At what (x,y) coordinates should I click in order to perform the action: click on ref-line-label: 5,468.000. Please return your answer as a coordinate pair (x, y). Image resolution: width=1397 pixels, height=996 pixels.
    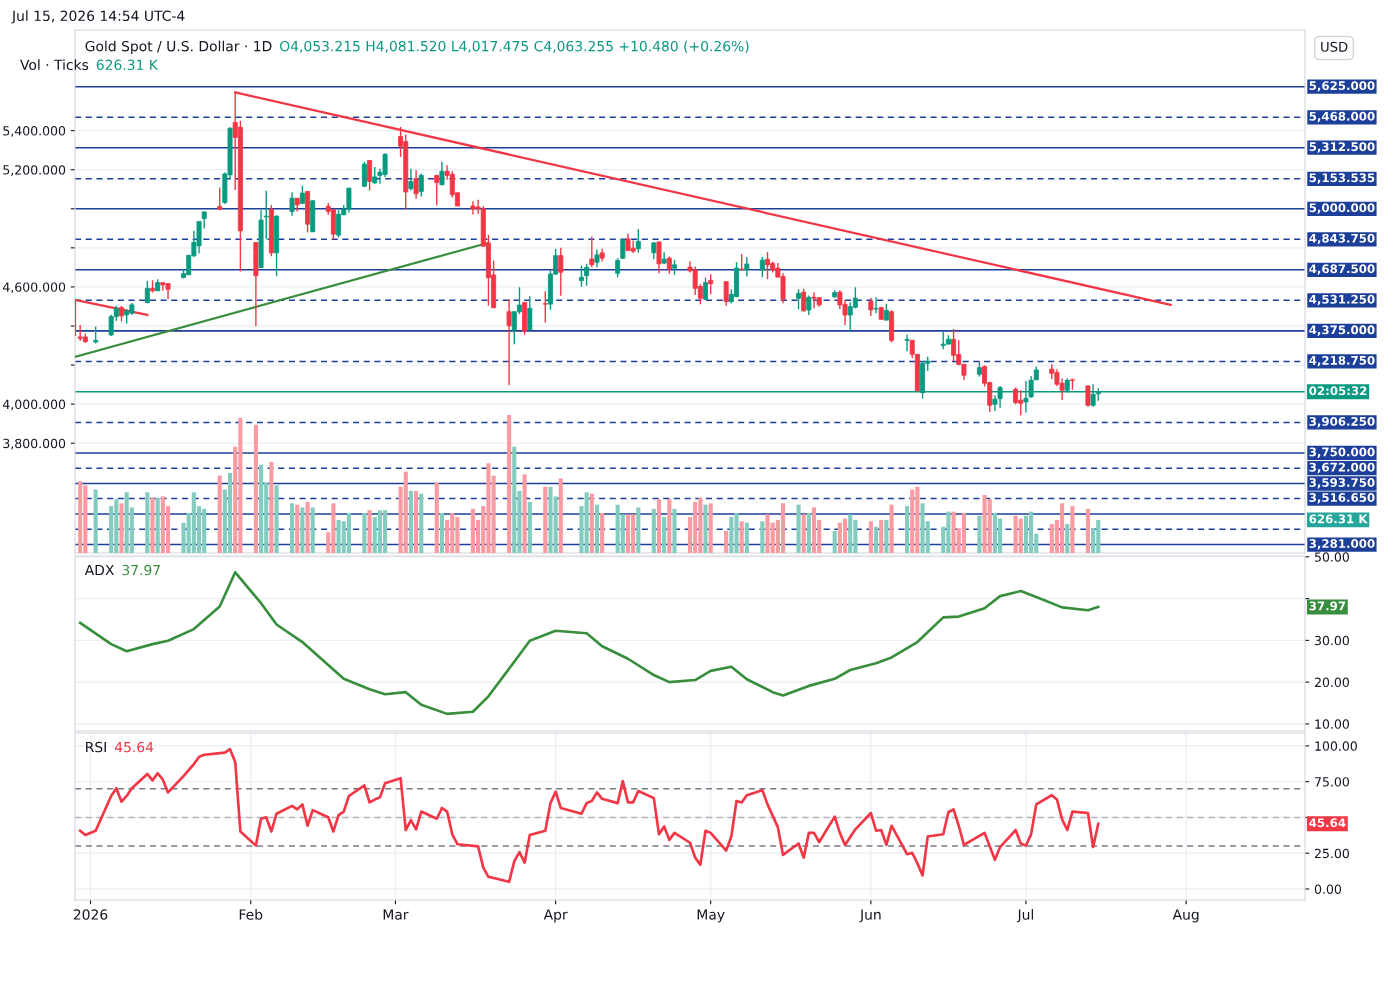
    Looking at the image, I should click on (1342, 117).